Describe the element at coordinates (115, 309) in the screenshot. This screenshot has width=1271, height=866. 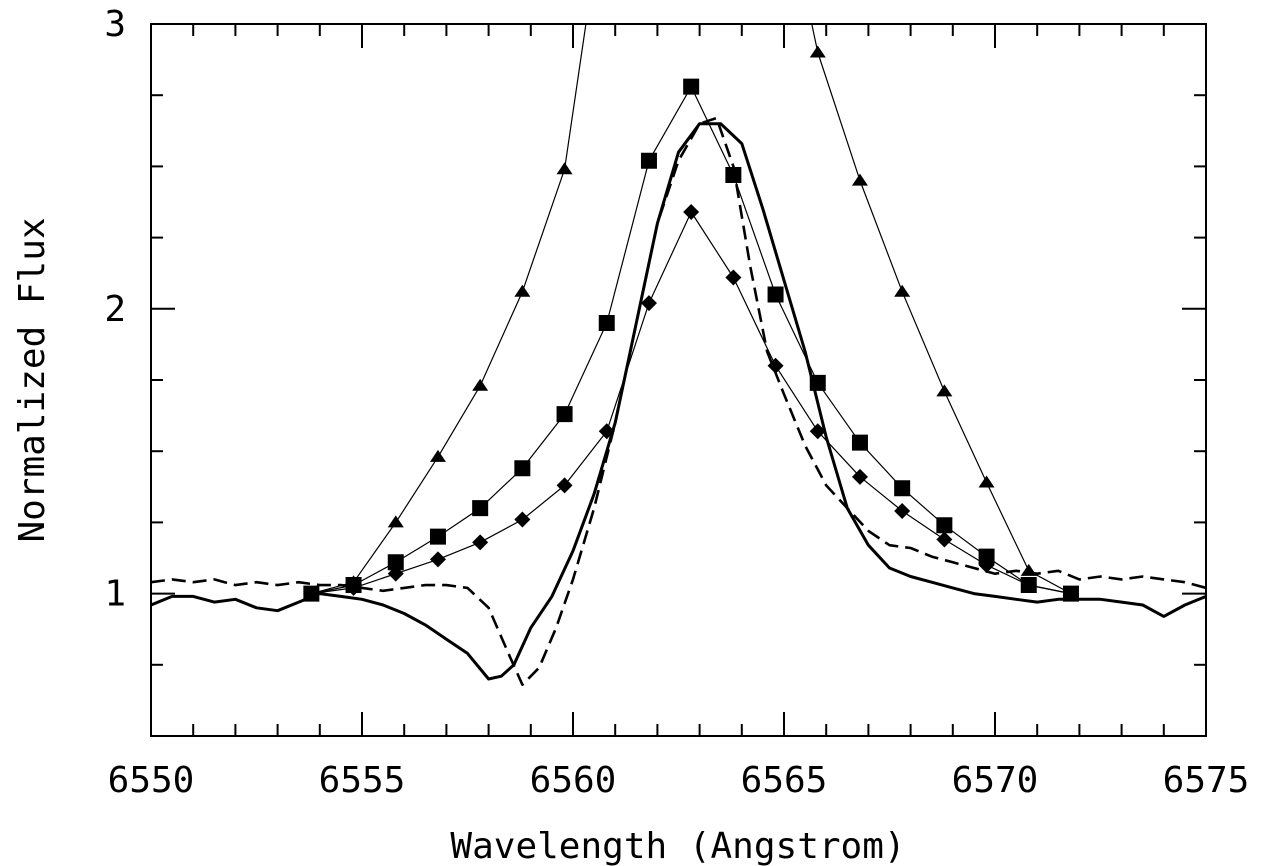
I see `y-tick-label: 2` at that location.